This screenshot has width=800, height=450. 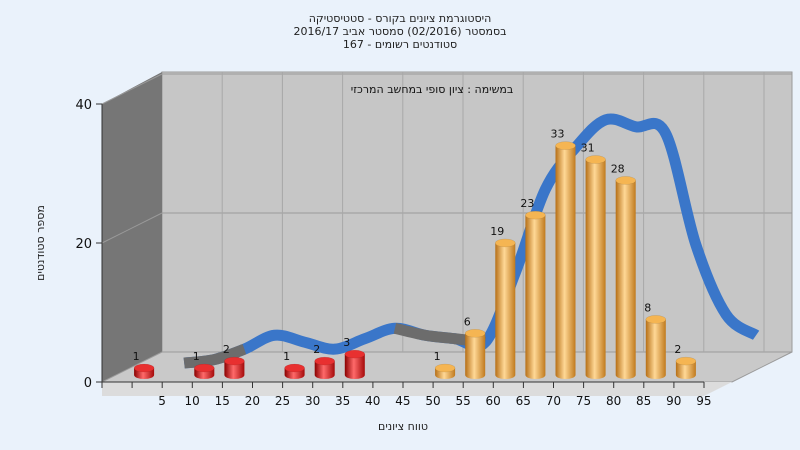 I want to click on bar-95: 2, so click(x=685, y=361).